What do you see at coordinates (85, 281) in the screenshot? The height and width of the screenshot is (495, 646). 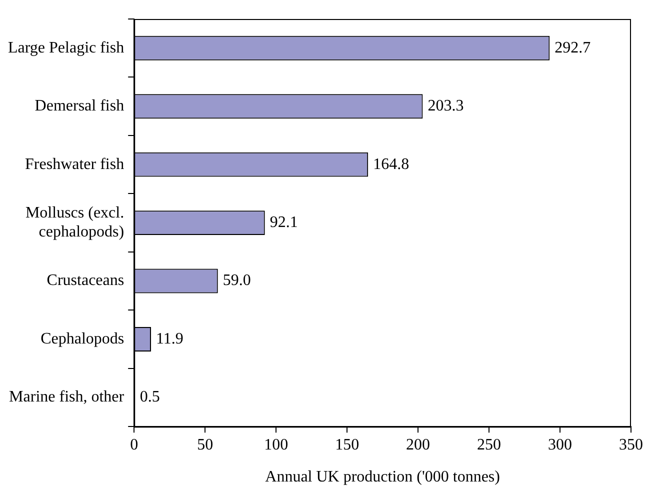 I see `y-tick-label: Crustaceans` at bounding box center [85, 281].